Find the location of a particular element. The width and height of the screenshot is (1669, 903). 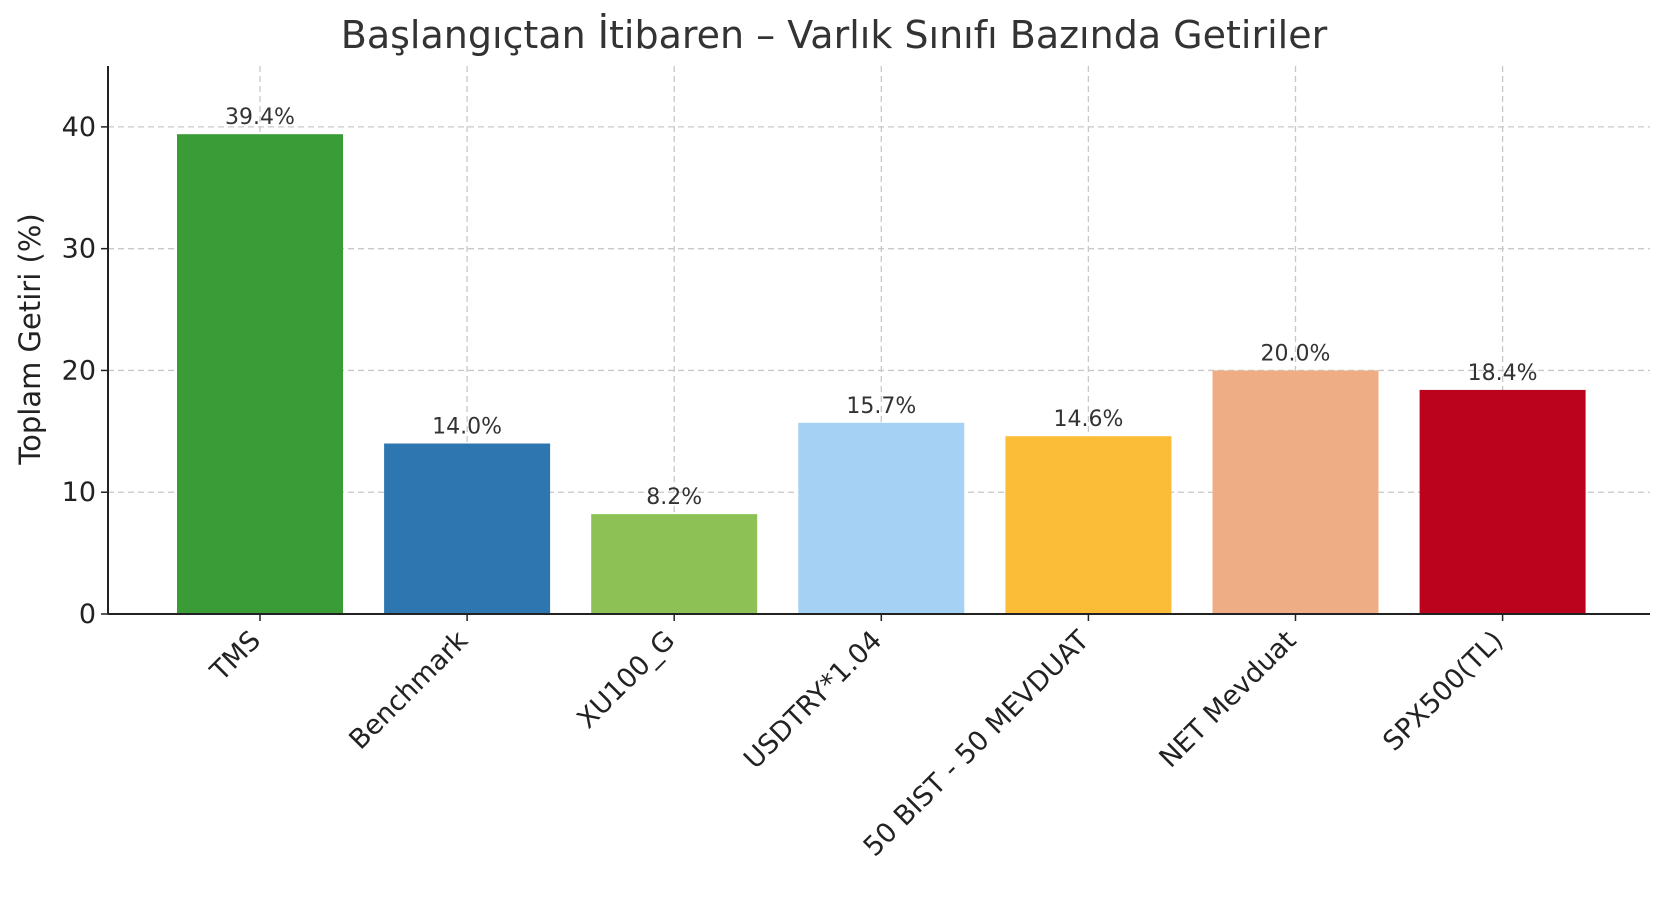

y-tick-label: 0 is located at coordinates (87, 614).